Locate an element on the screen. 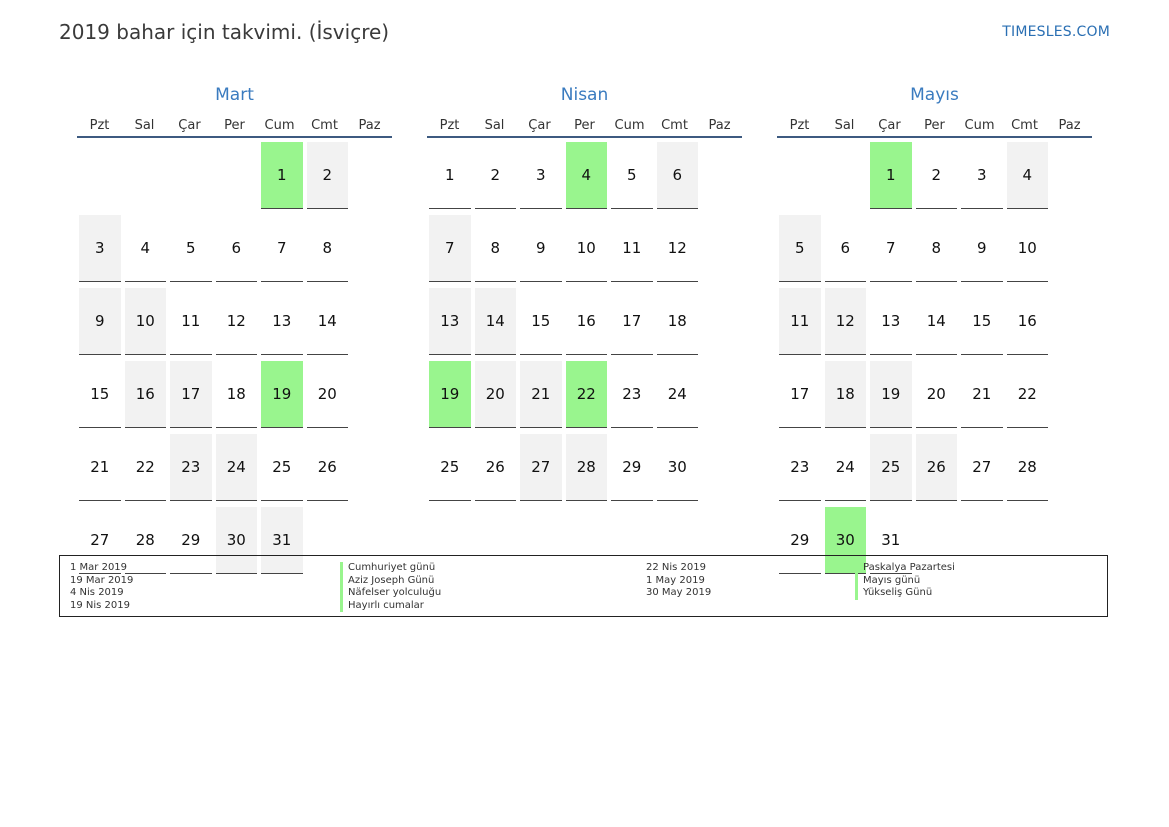 The width and height of the screenshot is (1169, 827). legend-date: 4 Nis 2019 is located at coordinates (97, 592).